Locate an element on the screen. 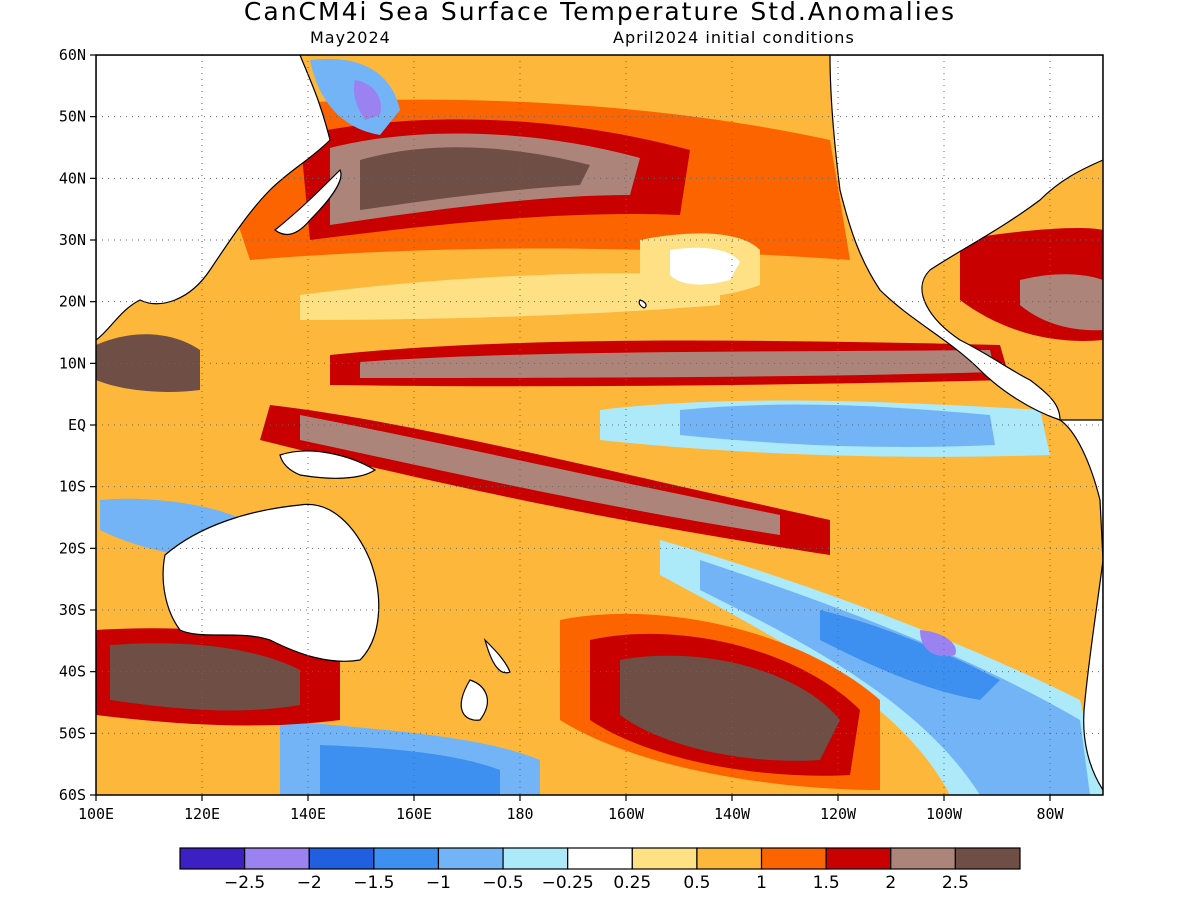 The image size is (1200, 900). colorbar-tick-label: −2.5 is located at coordinates (244, 883).